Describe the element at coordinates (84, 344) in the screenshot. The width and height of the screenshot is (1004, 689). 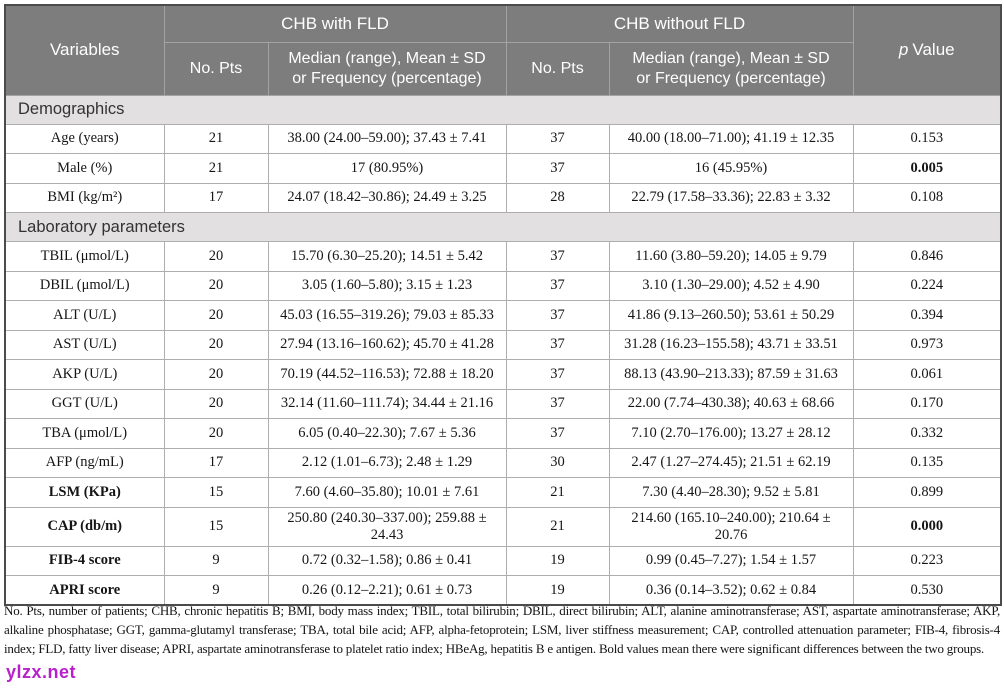
I see `variable-cell: AST (U/L)` at that location.